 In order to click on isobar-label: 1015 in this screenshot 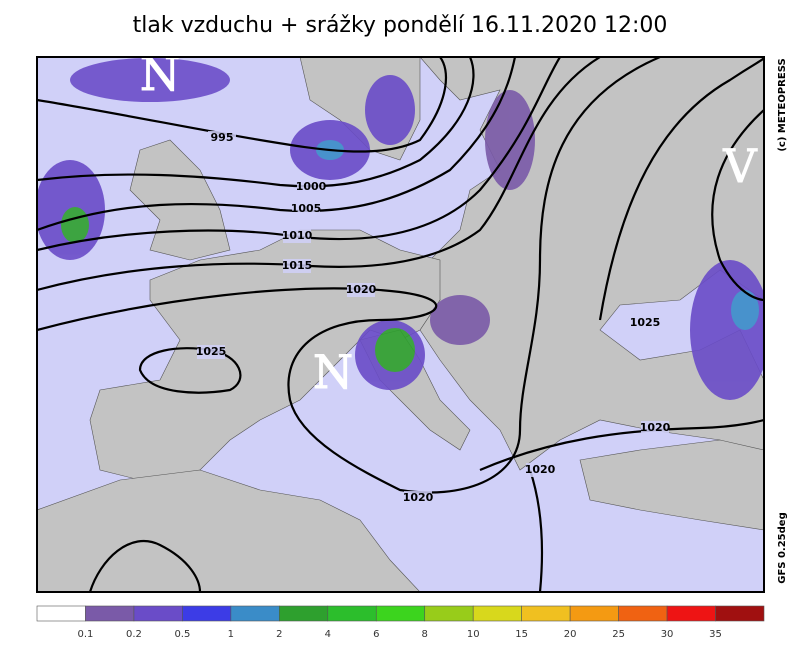, I will do `click(297, 265)`.